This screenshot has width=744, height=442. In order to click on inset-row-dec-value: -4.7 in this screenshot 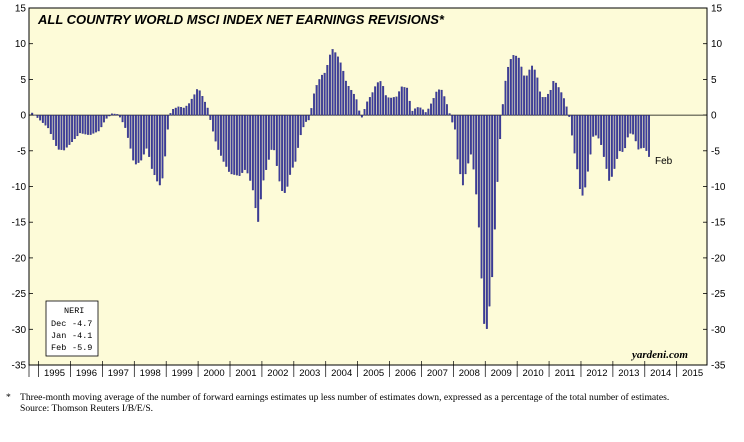, I will do `click(82, 324)`.